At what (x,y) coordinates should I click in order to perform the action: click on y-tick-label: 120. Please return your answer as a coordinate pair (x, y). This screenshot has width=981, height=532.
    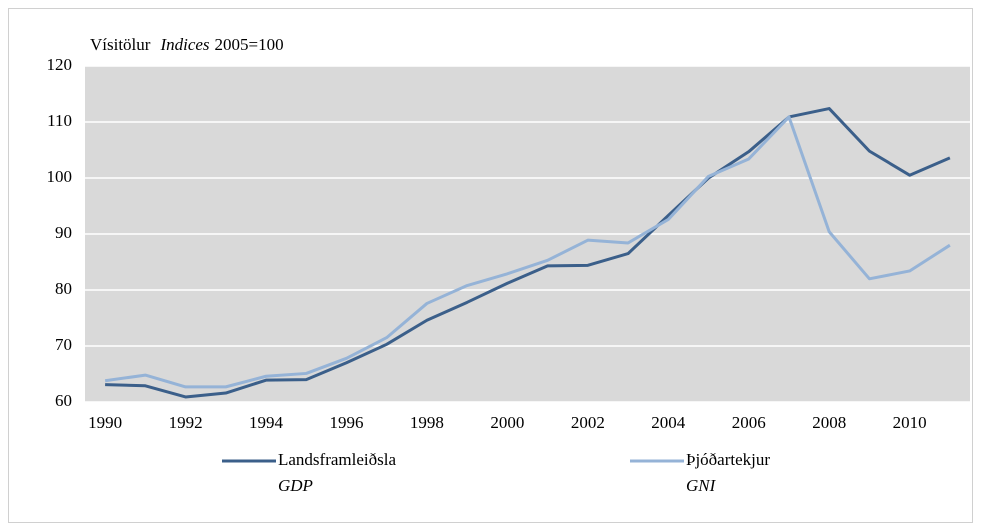
    Looking at the image, I should click on (60, 64).